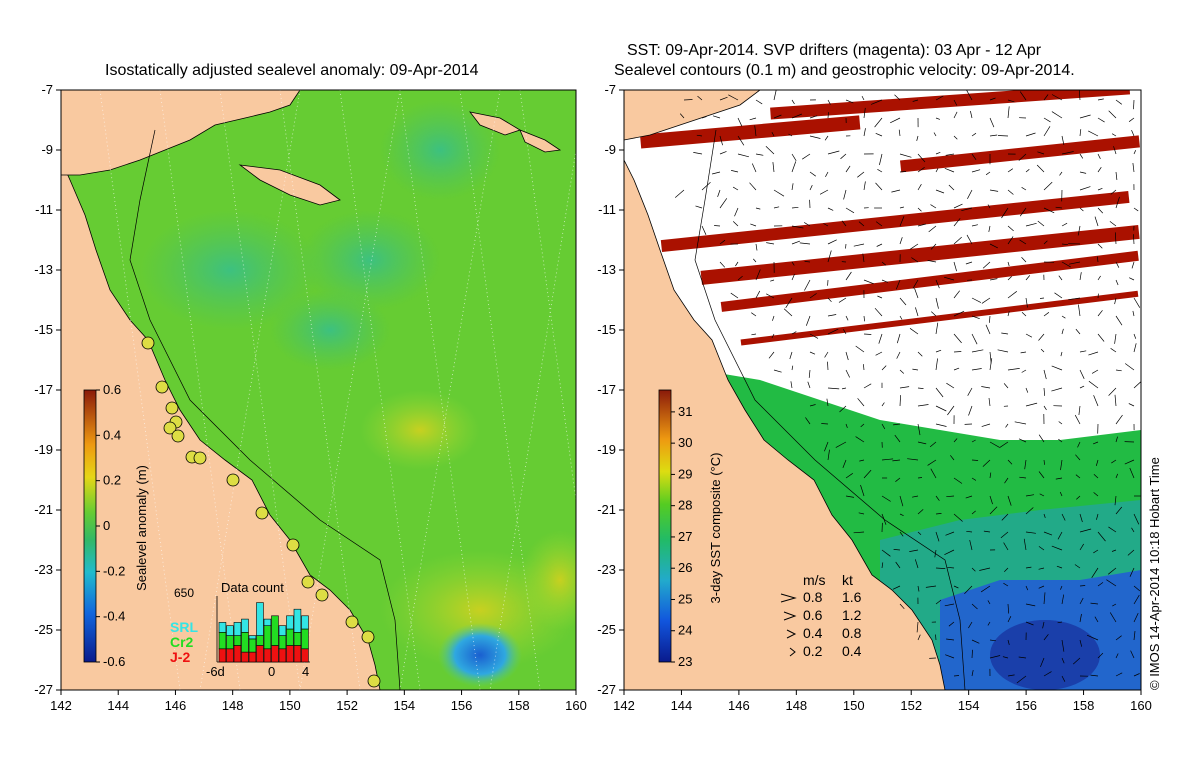 The width and height of the screenshot is (1200, 780). Describe the element at coordinates (290, 705) in the screenshot. I see `lon-tick-label: 150` at that location.